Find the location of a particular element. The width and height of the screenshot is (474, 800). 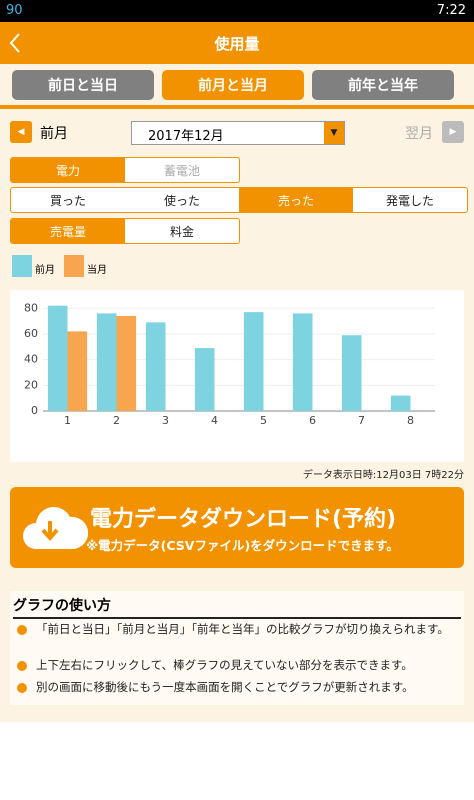

toggle-option: 電力 is located at coordinates (68, 170).